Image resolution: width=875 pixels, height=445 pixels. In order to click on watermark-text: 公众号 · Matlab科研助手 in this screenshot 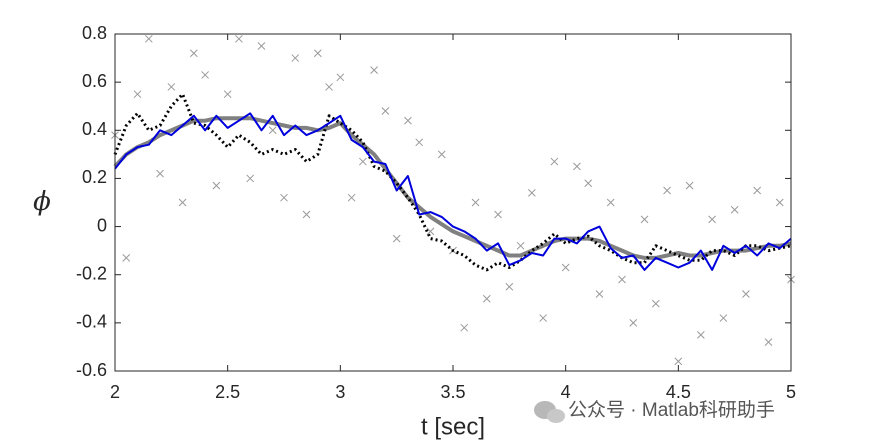, I will do `click(671, 410)`.